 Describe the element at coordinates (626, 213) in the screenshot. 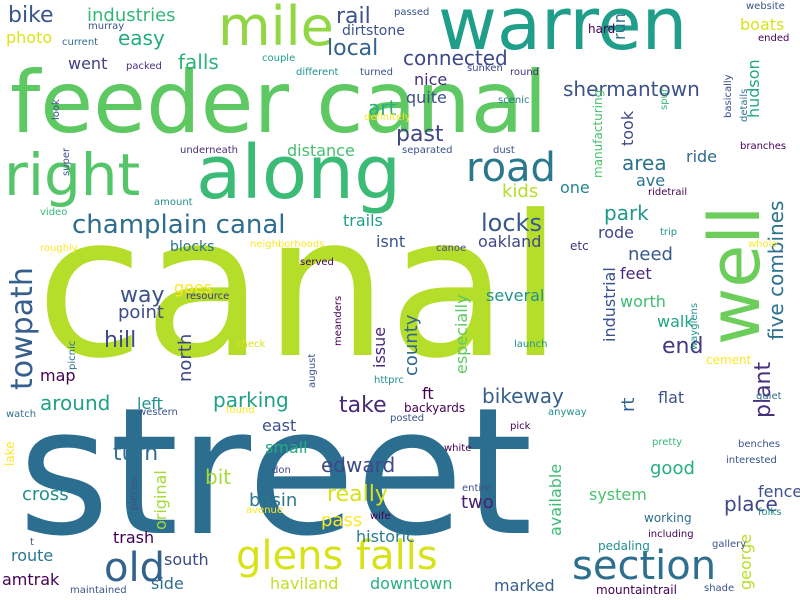

I see `word-park: park` at that location.